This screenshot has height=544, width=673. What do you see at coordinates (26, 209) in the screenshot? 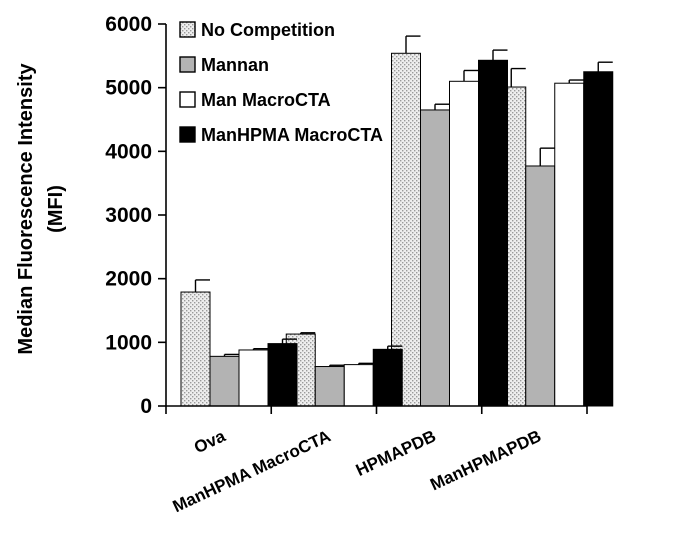
I see `y-axis-title-line: Median Fluorescence Intensity` at bounding box center [26, 209].